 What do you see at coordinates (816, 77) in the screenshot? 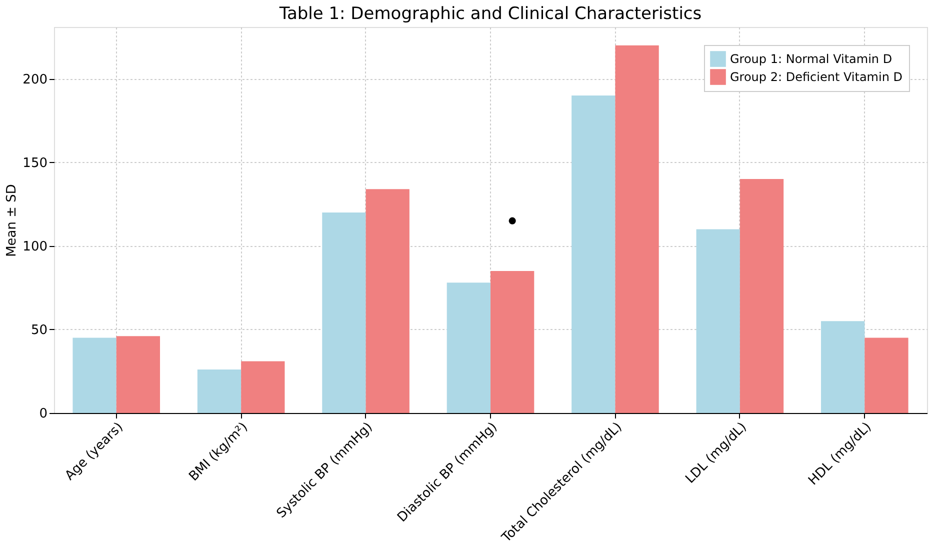
I see `legend-label: Group 2: Deficient Vitamin D` at bounding box center [816, 77].